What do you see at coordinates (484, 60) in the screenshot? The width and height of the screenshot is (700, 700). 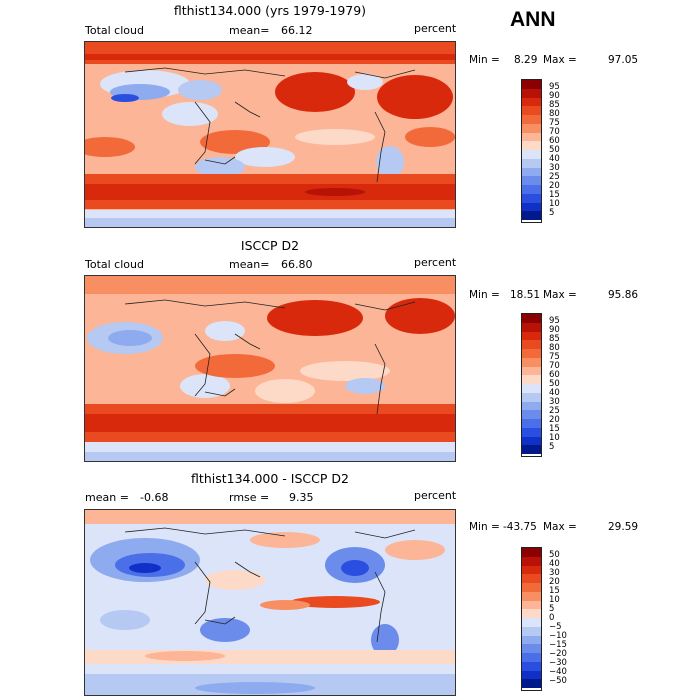 I see `panel-1-min-label: Min =` at bounding box center [484, 60].